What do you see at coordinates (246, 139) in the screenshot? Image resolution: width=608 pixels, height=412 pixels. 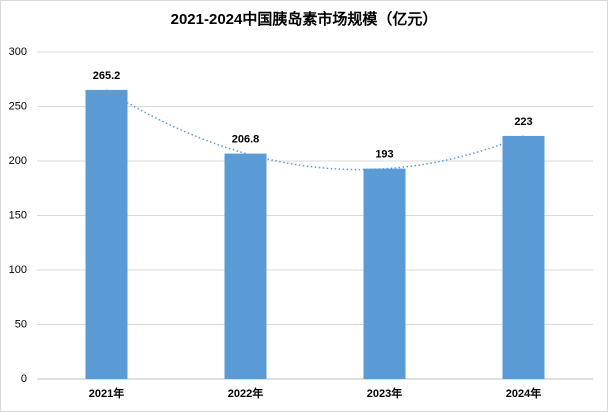 I see `value-label: 206.8` at bounding box center [246, 139].